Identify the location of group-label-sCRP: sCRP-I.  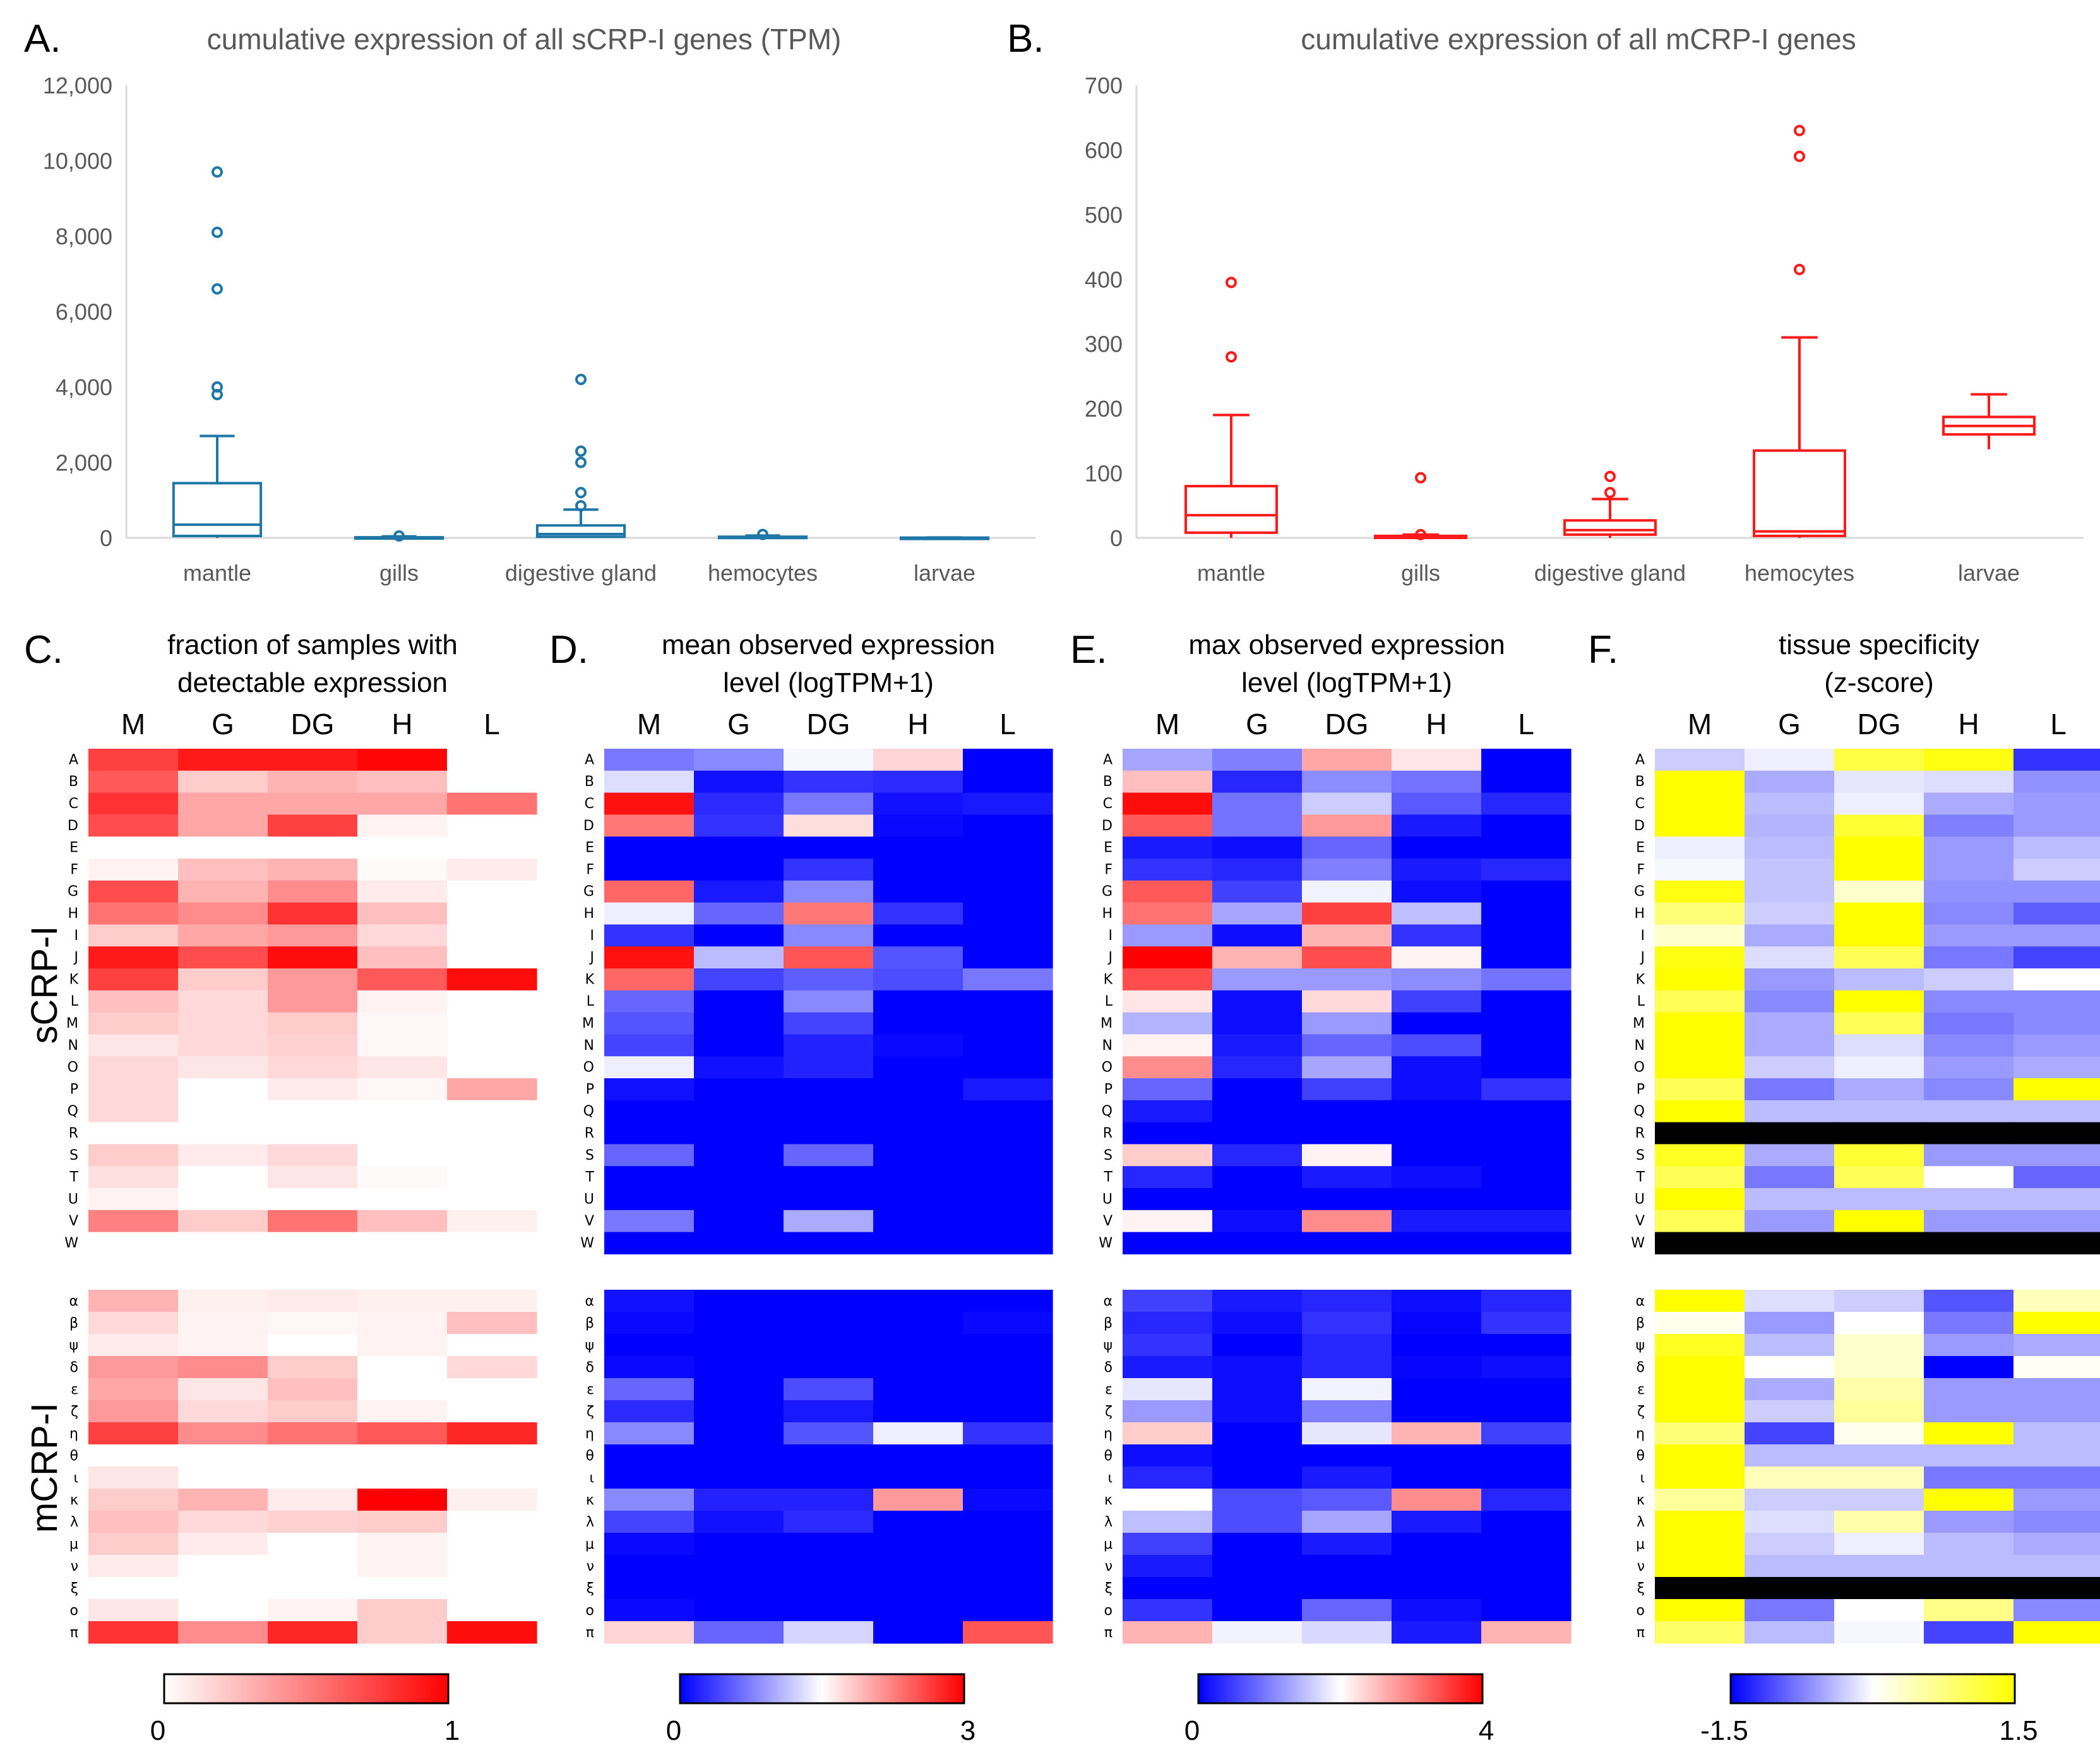
(44, 985).